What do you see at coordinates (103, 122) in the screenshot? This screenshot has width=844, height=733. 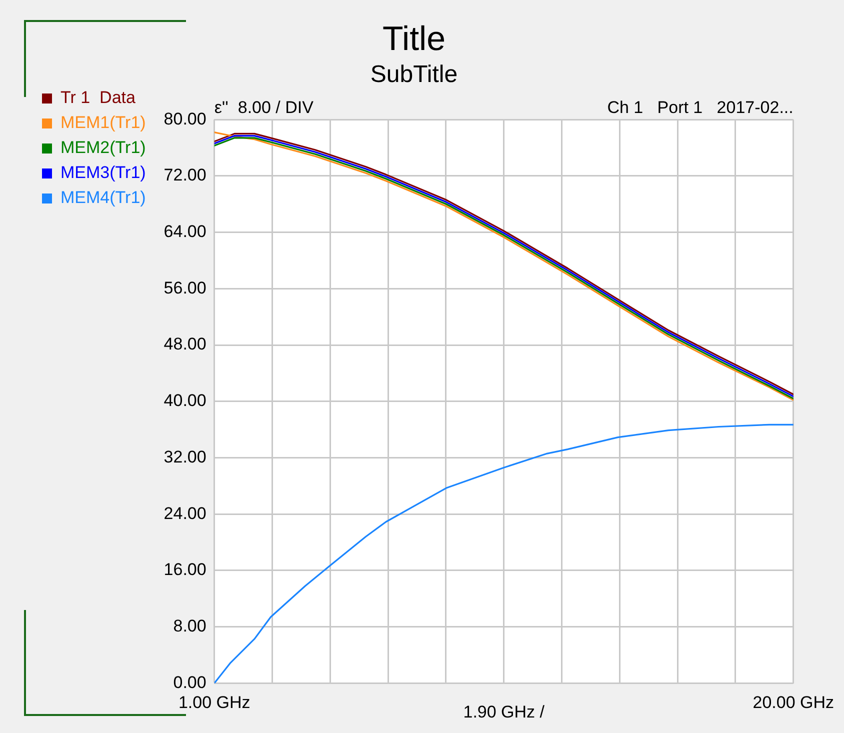 I see `legend-label: MEM1(Tr1)` at bounding box center [103, 122].